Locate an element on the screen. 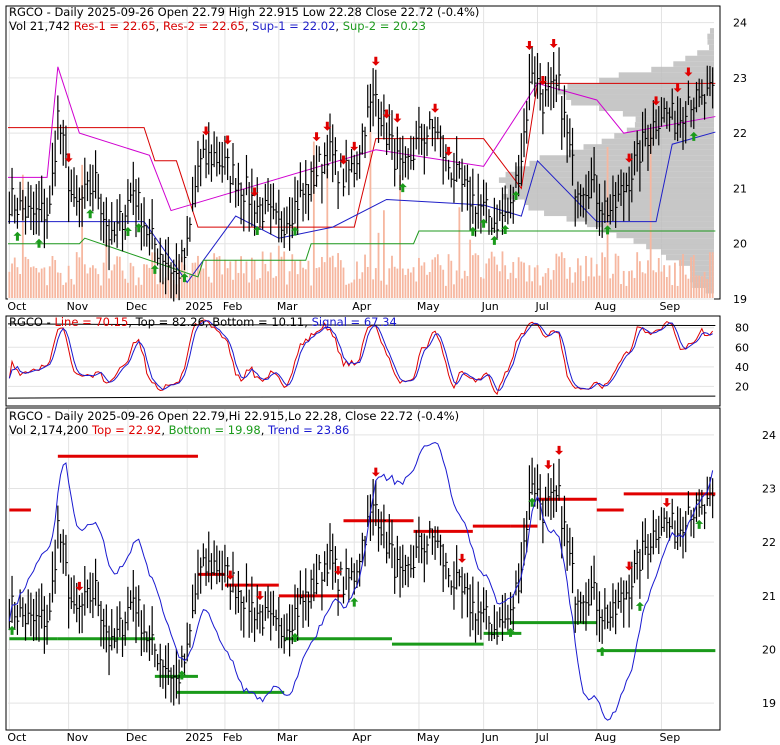  stochastic-lines is located at coordinates (361, 359).